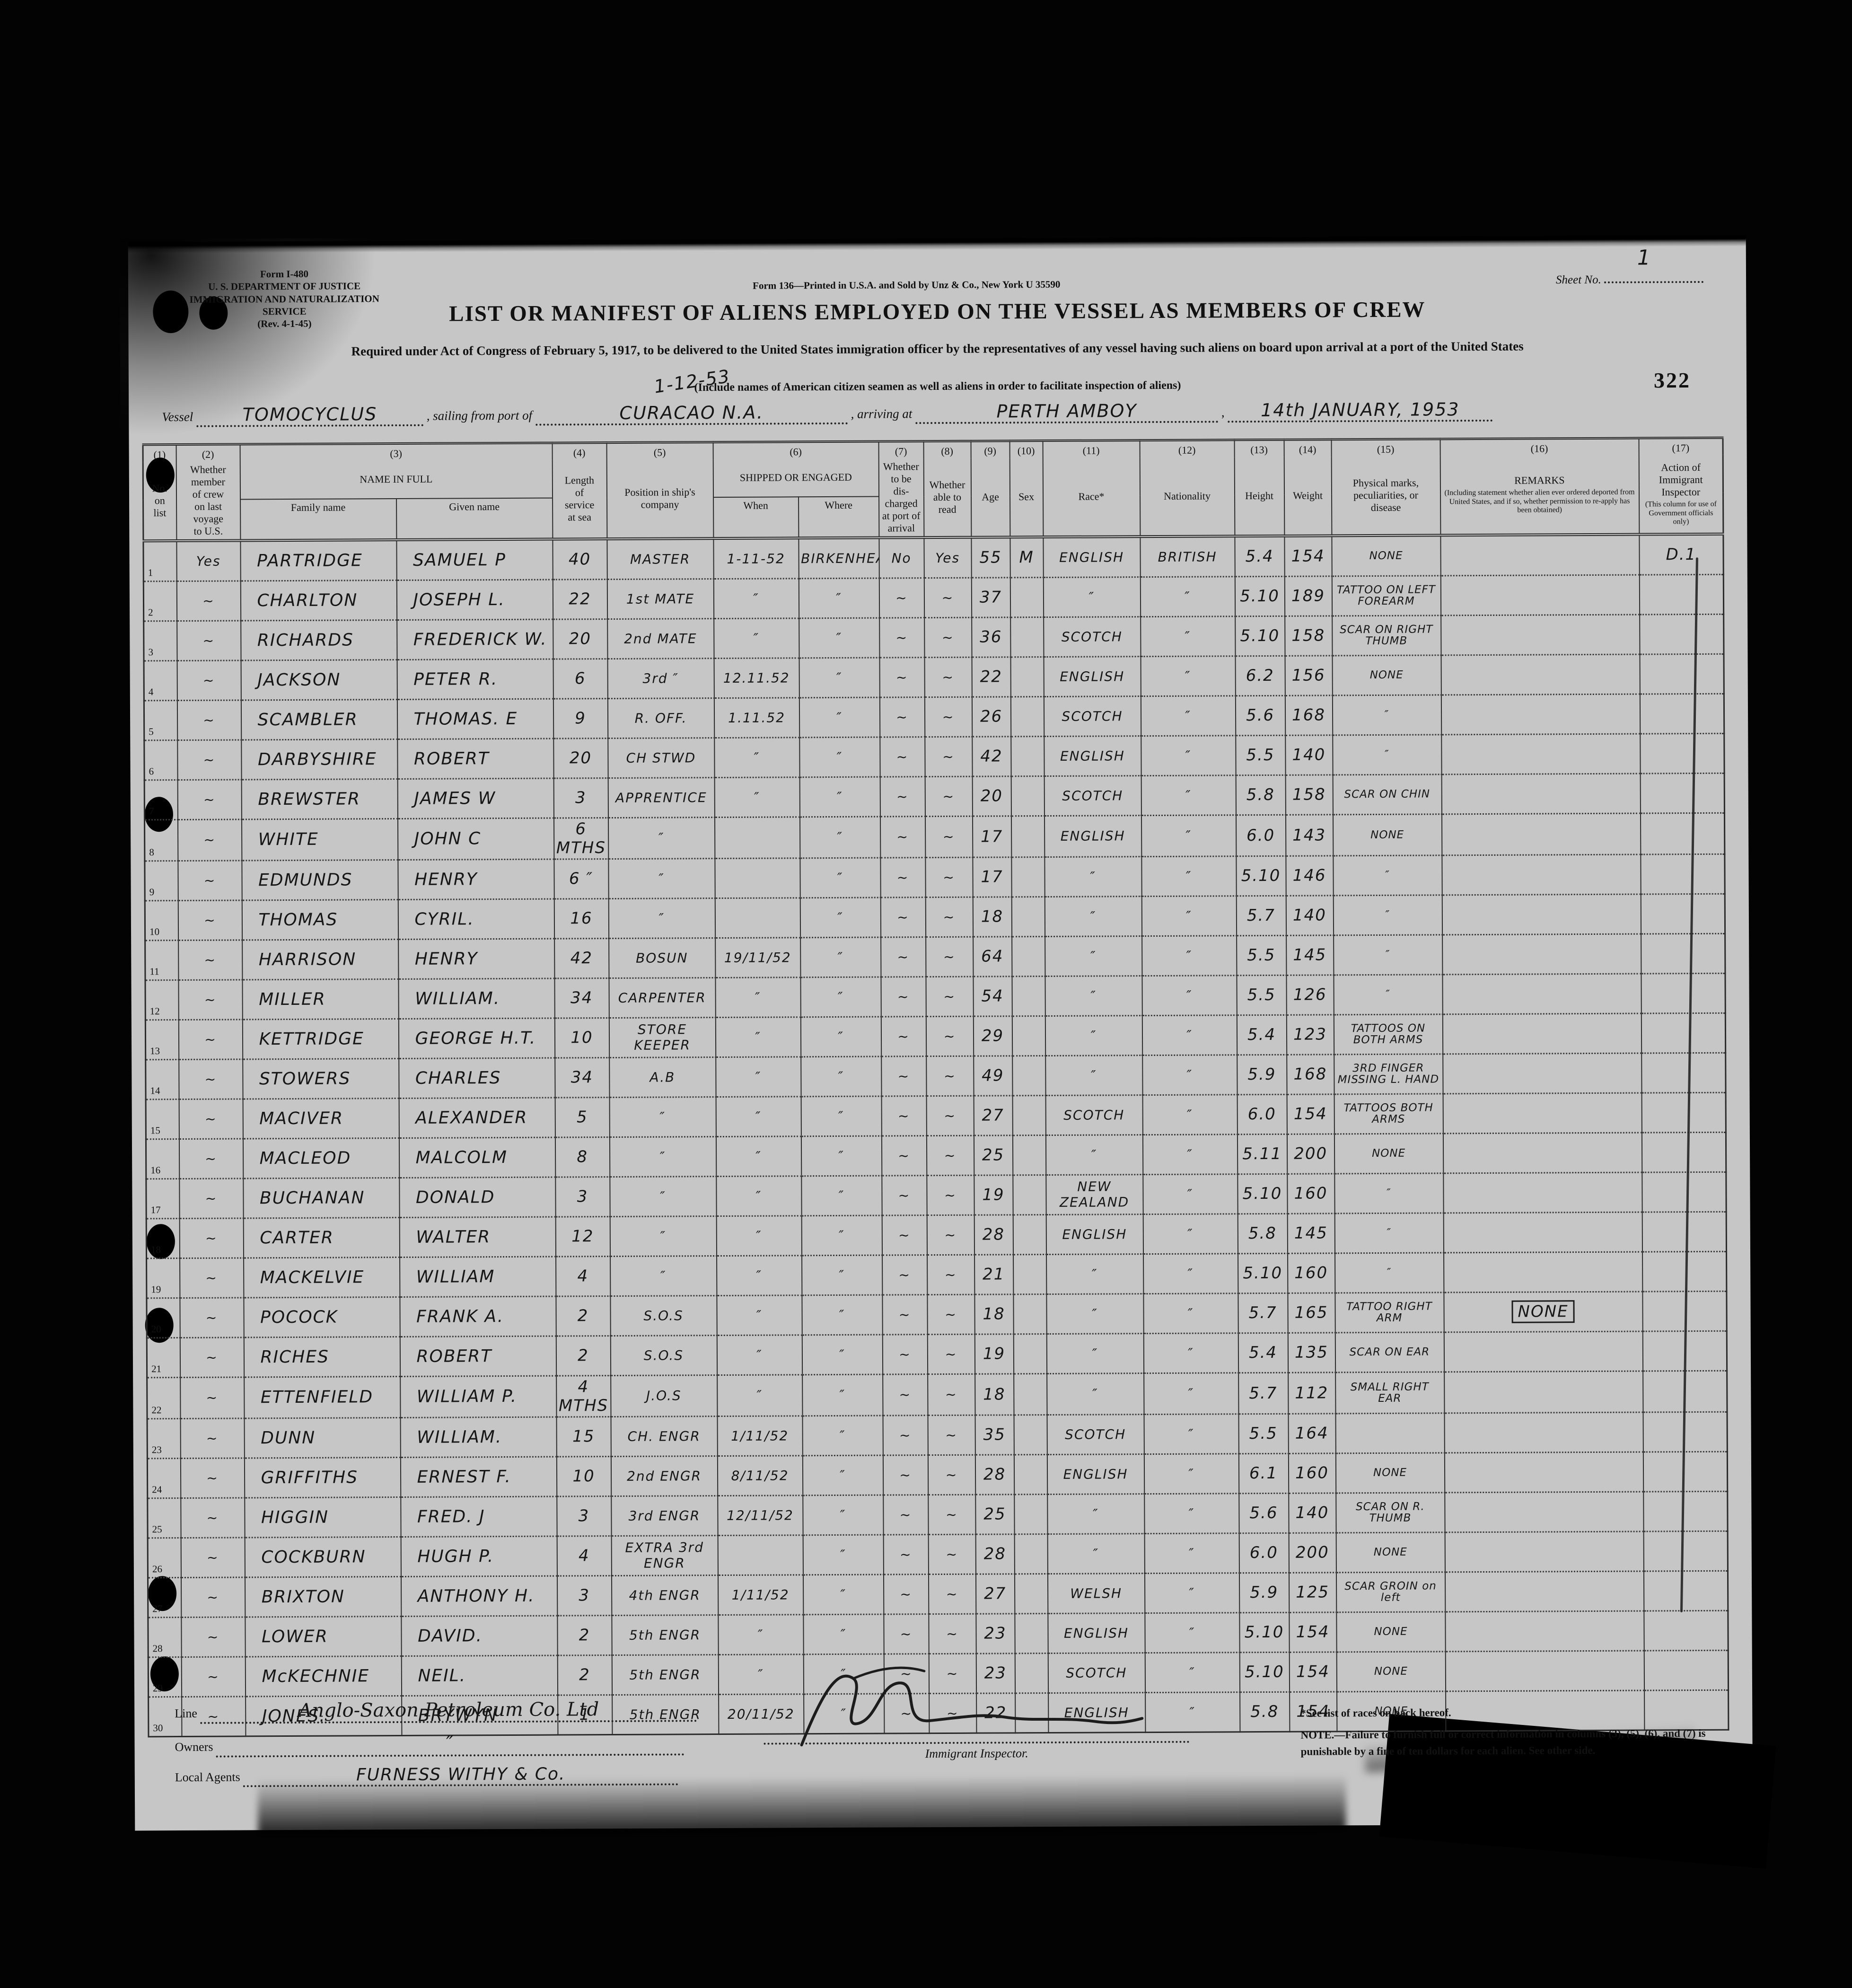 Image resolution: width=1852 pixels, height=1988 pixels. What do you see at coordinates (992, 837) in the screenshot?
I see `cell-age: 17` at bounding box center [992, 837].